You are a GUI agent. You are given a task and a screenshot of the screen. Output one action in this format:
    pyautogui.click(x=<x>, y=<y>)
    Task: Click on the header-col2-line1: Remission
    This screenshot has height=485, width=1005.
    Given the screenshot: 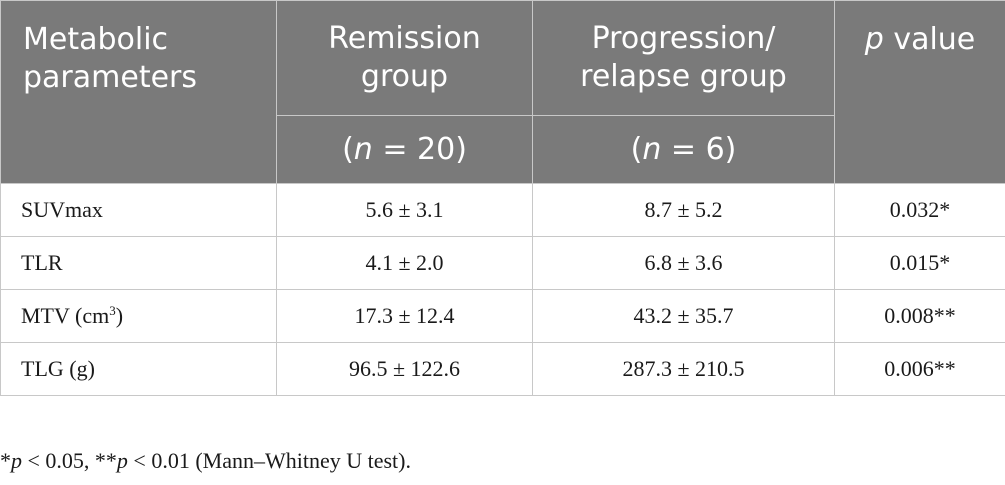 What is the action you would take?
    pyautogui.click(x=404, y=38)
    